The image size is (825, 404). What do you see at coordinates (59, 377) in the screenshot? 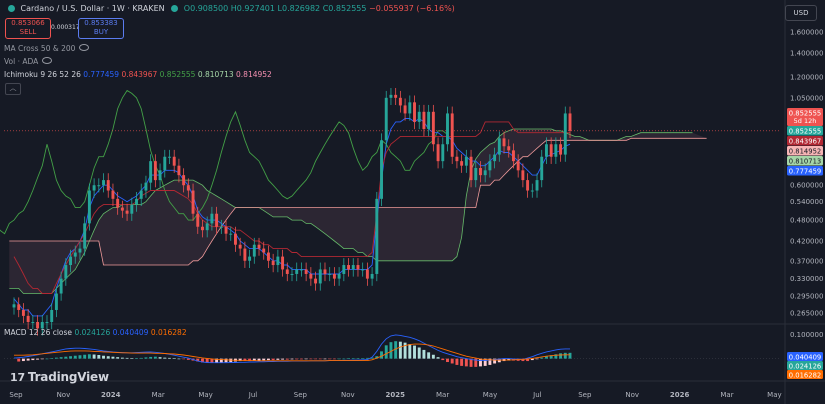
I see `tradingview-logo: 17 TradingView` at bounding box center [59, 377].